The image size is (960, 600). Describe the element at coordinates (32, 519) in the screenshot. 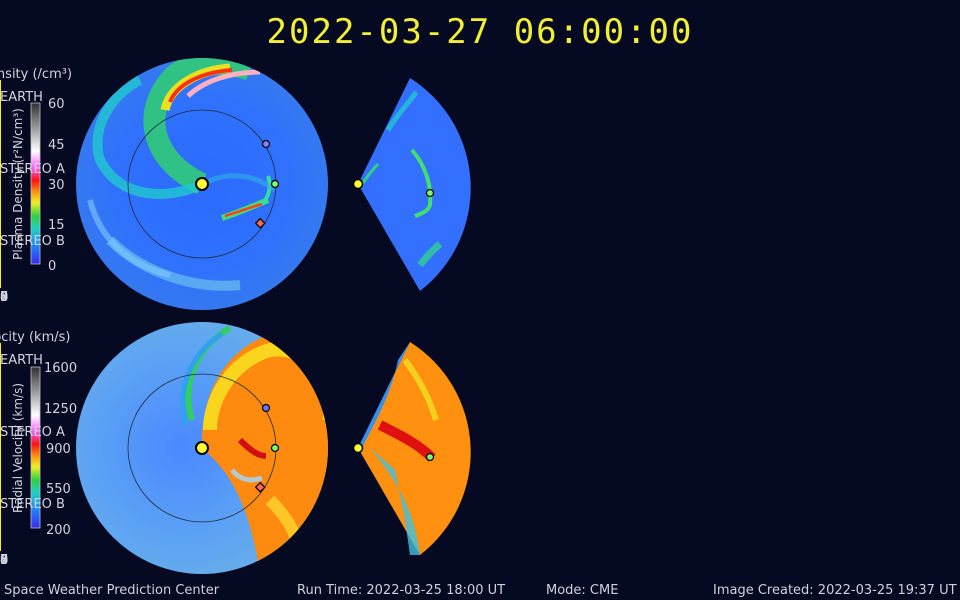

I see `chart-panel-stereo-b: 700500300STEREO B` at that location.